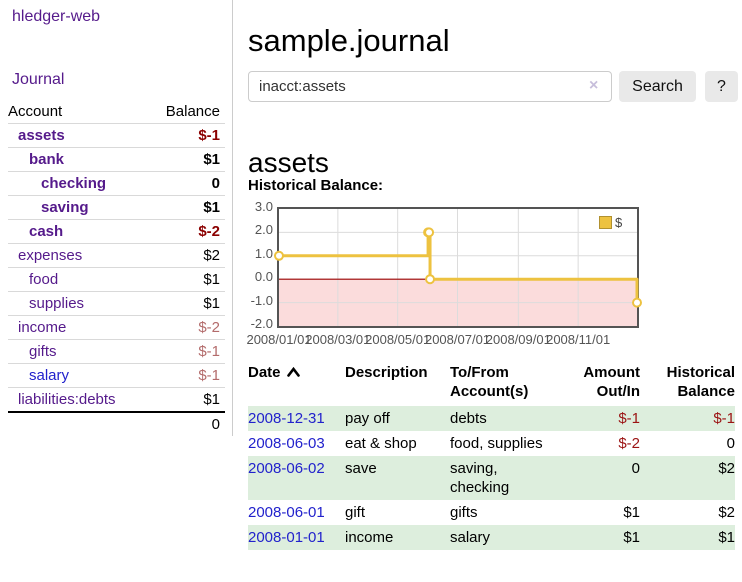  What do you see at coordinates (468, 418) in the screenshot?
I see `transaction-accounts: debts` at bounding box center [468, 418].